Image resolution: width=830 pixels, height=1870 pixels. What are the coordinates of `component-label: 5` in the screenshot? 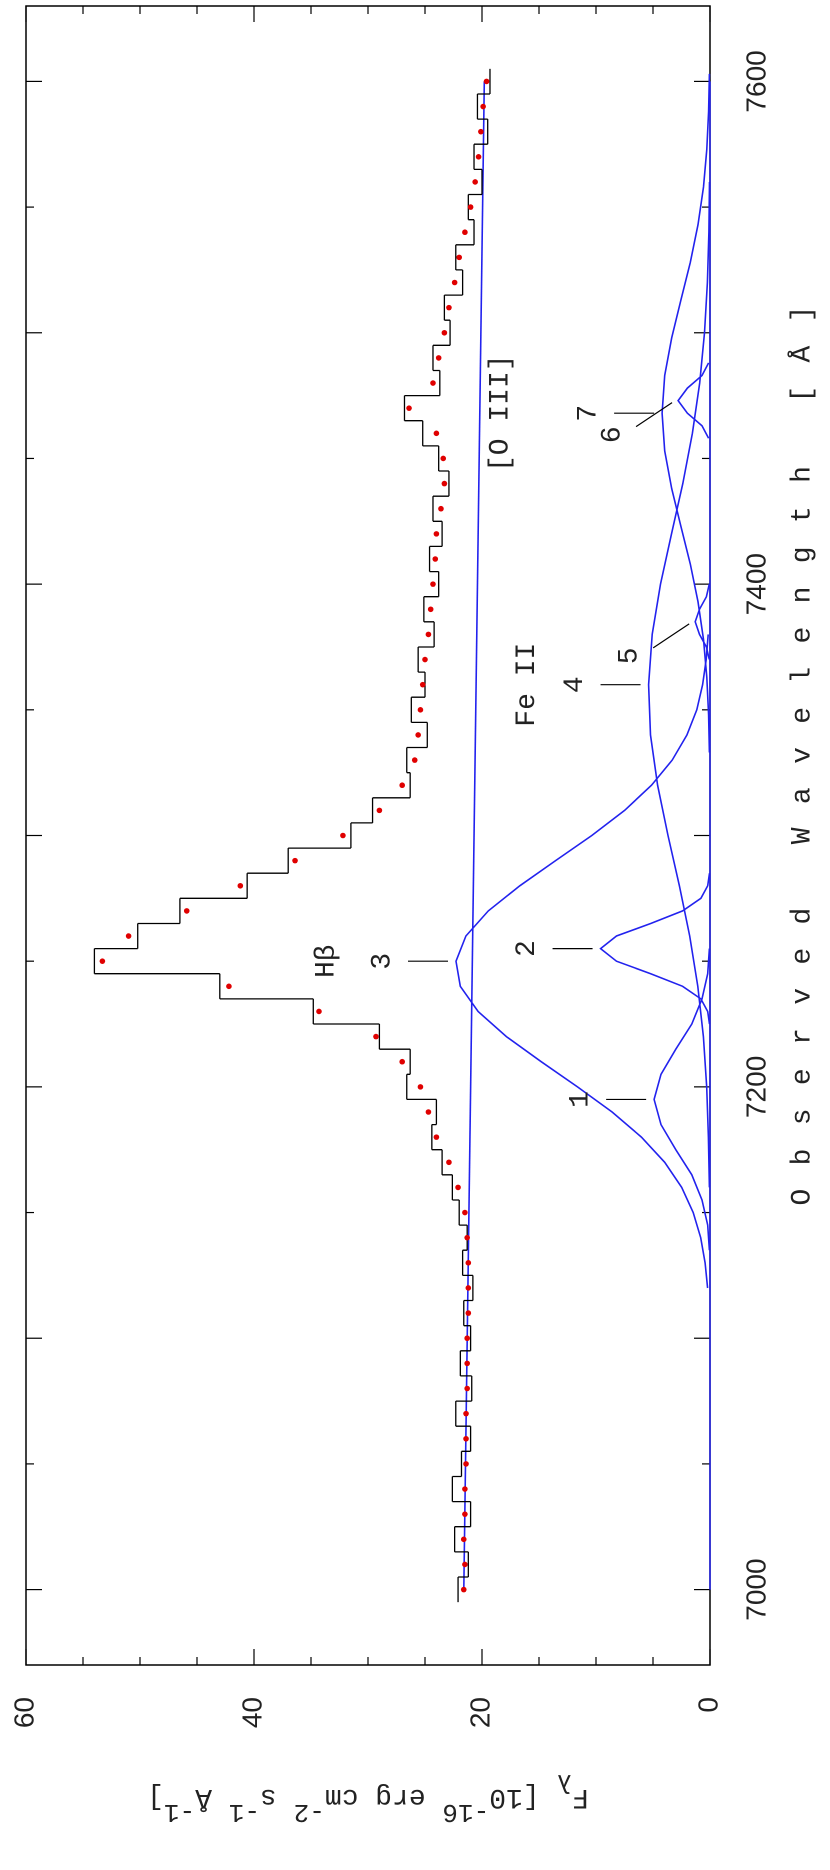 It's located at (630, 655).